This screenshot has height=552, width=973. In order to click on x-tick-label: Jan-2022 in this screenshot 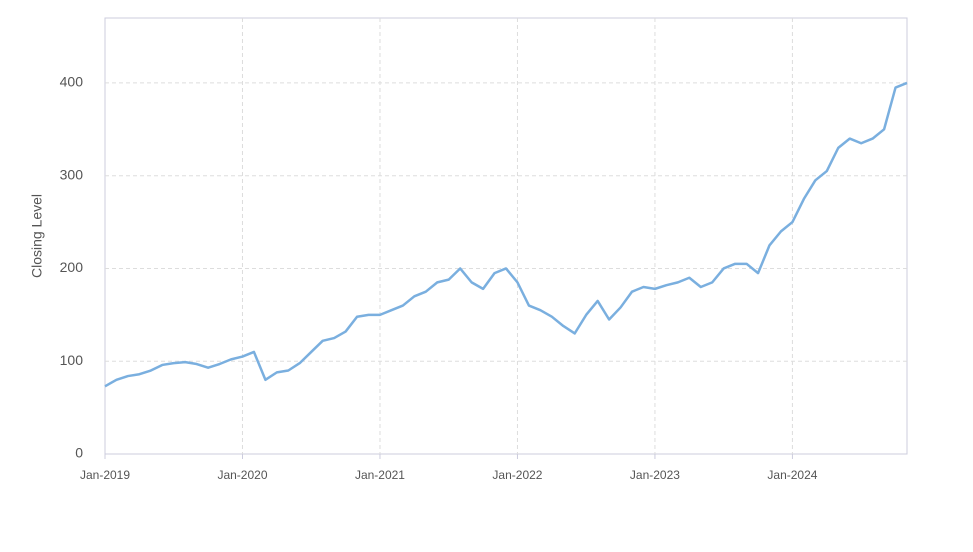, I will do `click(517, 475)`.